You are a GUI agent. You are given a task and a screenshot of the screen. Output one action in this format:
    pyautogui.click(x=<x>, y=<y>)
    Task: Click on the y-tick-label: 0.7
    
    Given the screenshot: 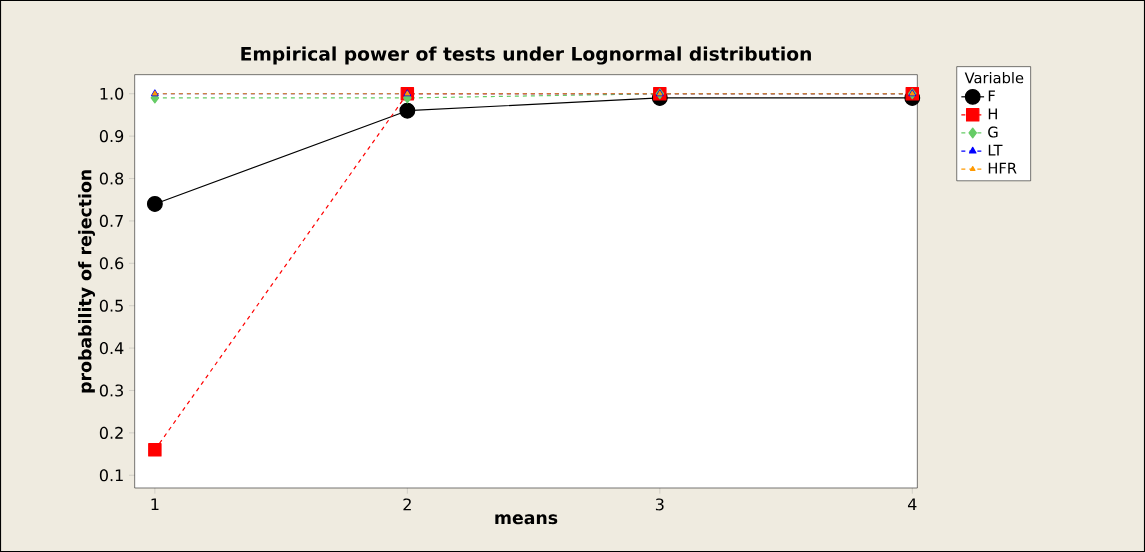 What is the action you would take?
    pyautogui.click(x=111, y=220)
    